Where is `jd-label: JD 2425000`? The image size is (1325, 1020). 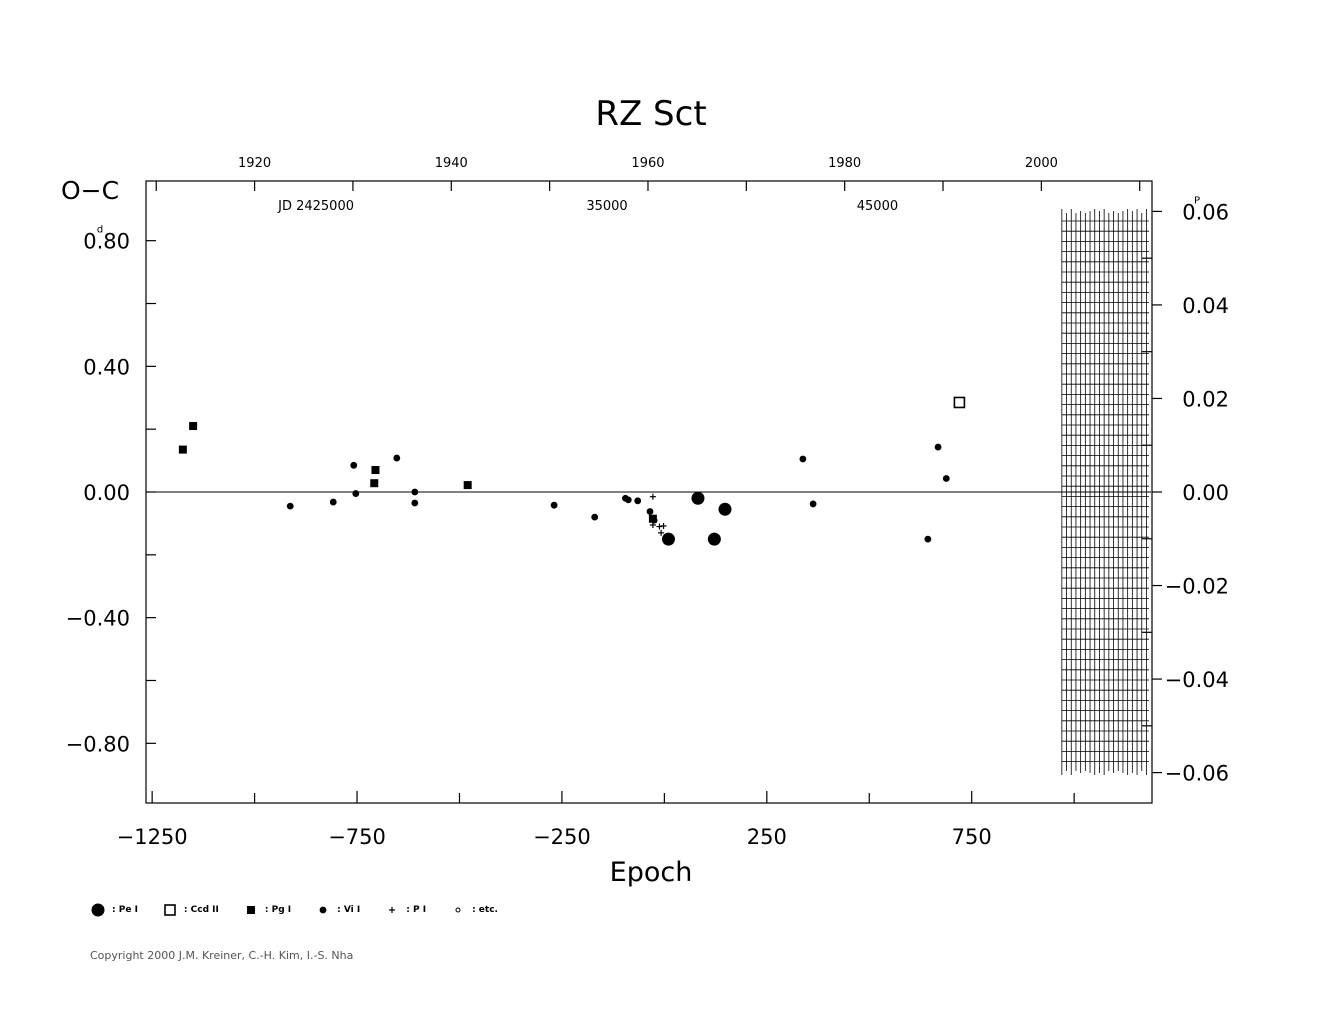 jd-label: JD 2425000 is located at coordinates (315, 206).